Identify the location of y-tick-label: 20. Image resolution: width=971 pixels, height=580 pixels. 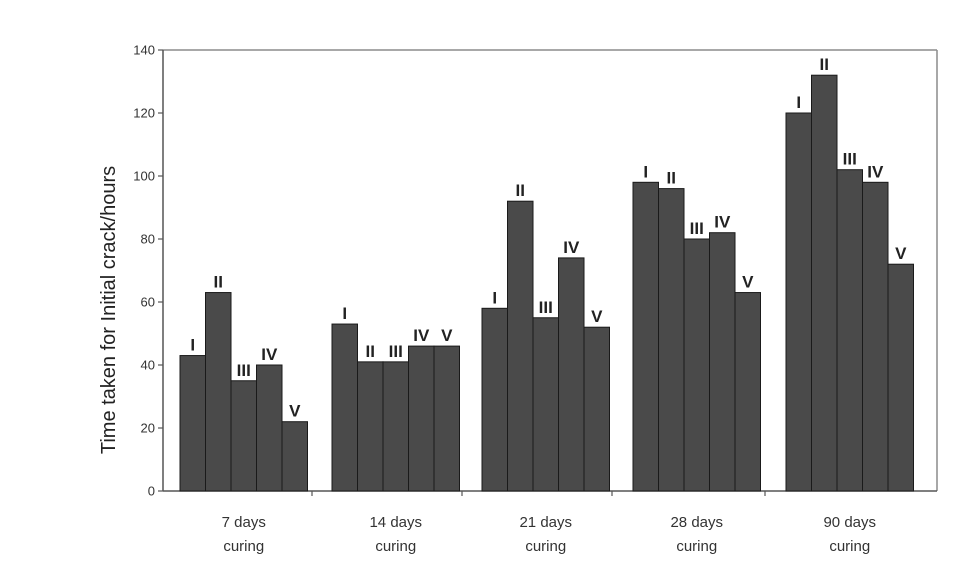
(148, 428).